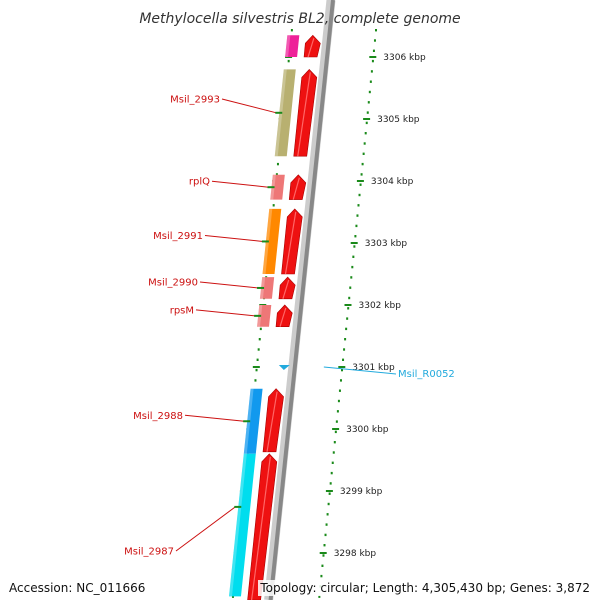  I want to click on gene-label: Msil_2993, so click(195, 100).